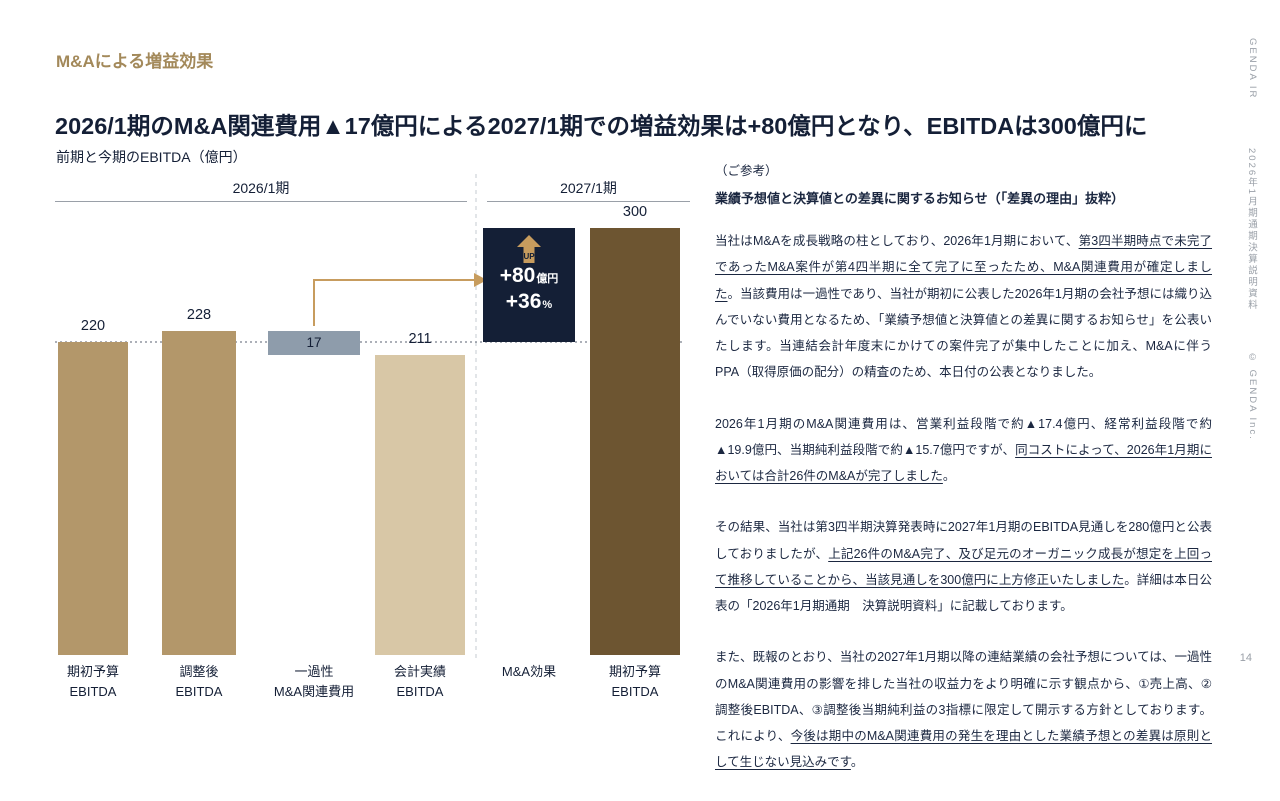  I want to click on effect-percent: +36%, so click(529, 302).